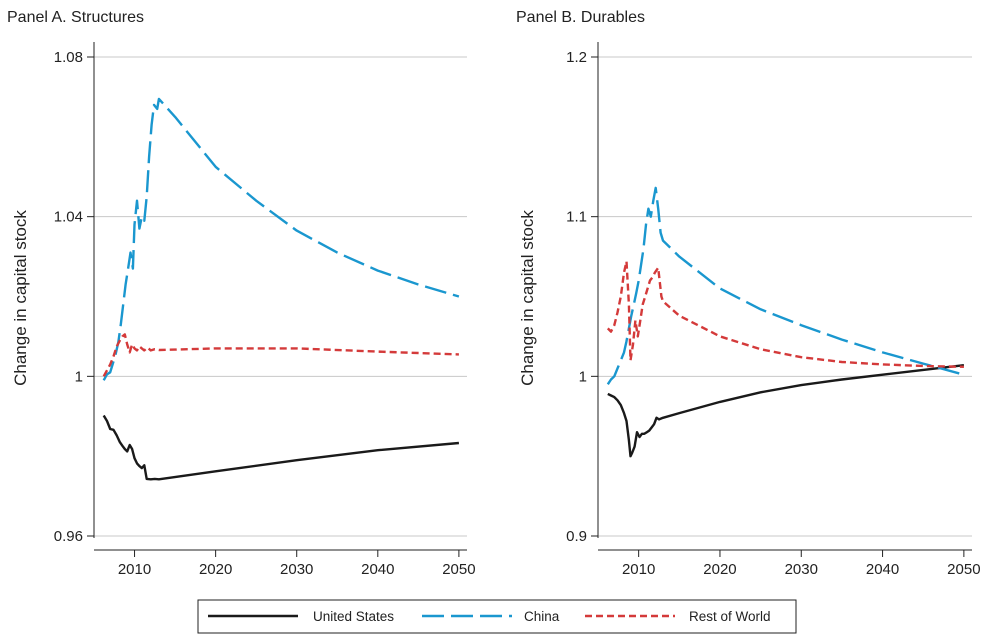 This screenshot has width=987, height=637. Describe the element at coordinates (963, 569) in the screenshot. I see `panel-b-x-tick-label: 2050` at that location.